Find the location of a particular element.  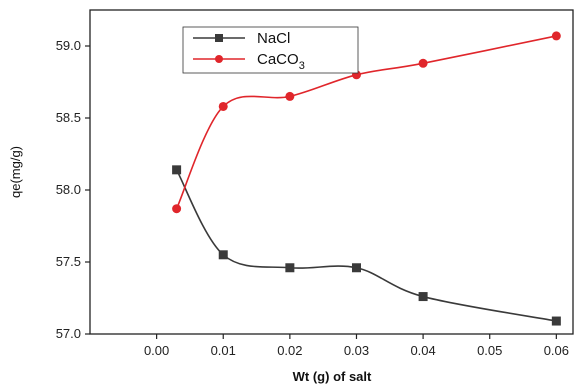

x-tick-label: 0.02 is located at coordinates (289, 350).